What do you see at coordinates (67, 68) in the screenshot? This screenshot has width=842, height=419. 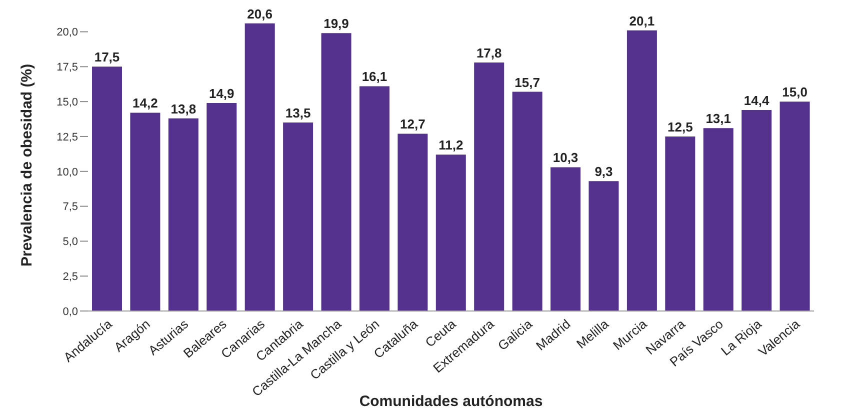 I see `y-tick-label: 17,5` at bounding box center [67, 68].